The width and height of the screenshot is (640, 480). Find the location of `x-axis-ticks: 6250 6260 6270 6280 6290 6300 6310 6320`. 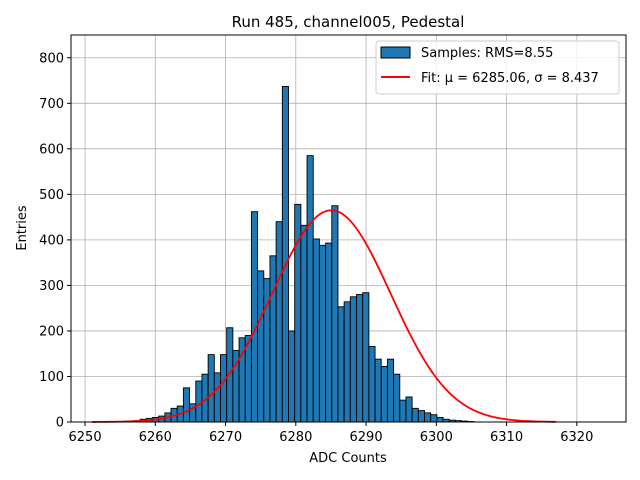

x-axis-ticks: 6250 6260 6270 6280 6290 6300 6310 6320 is located at coordinates (331, 433).